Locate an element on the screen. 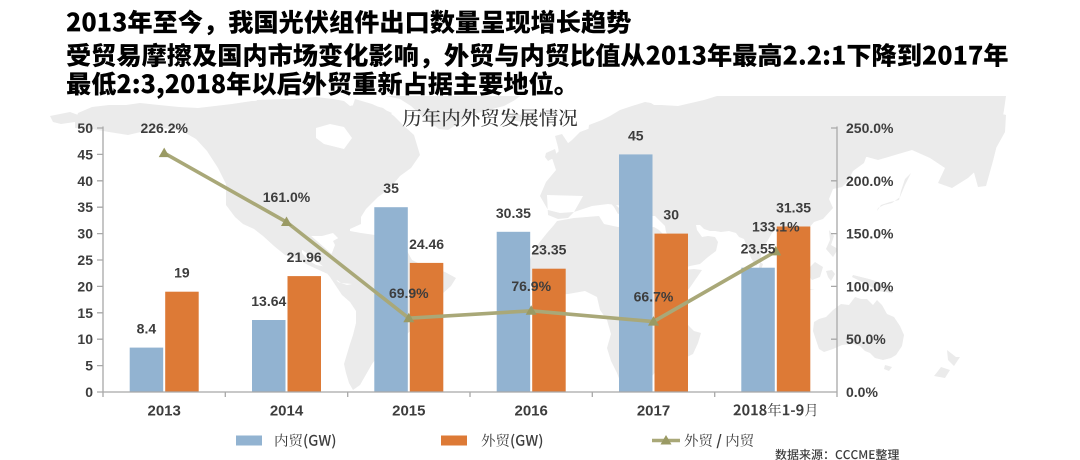 The width and height of the screenshot is (1080, 460). svg-text: 2015 is located at coordinates (408, 410).